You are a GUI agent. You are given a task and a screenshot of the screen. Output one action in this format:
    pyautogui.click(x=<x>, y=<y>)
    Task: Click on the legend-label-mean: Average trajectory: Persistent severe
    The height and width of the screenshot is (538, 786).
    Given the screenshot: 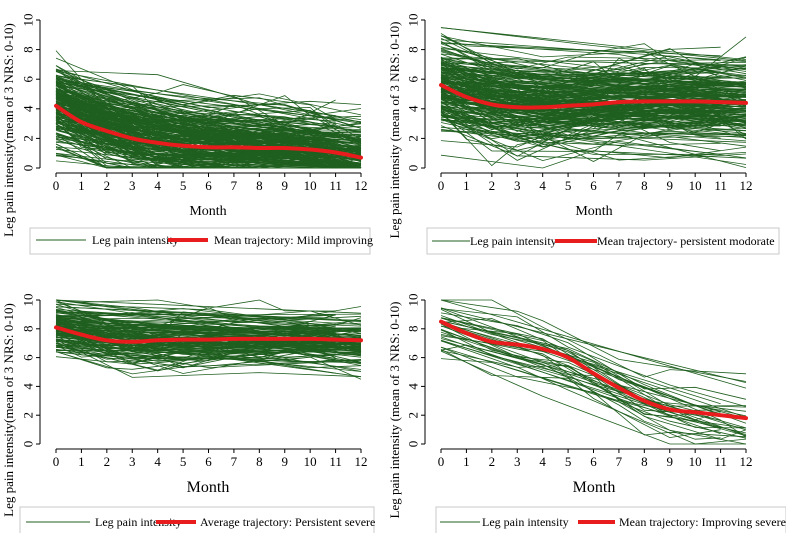 What is the action you would take?
    pyautogui.click(x=287, y=522)
    